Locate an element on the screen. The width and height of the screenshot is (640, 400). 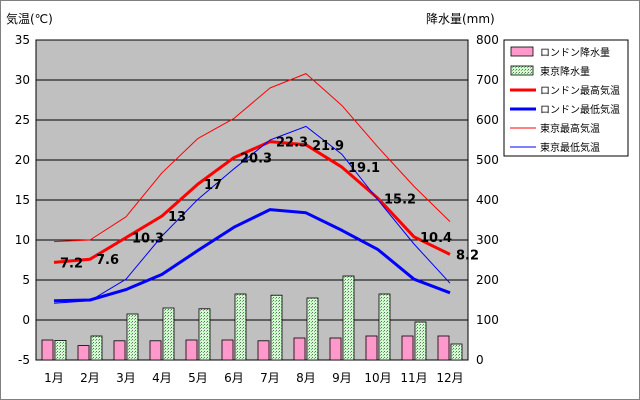
right-tick-label: 200 is located at coordinates (487, 280).